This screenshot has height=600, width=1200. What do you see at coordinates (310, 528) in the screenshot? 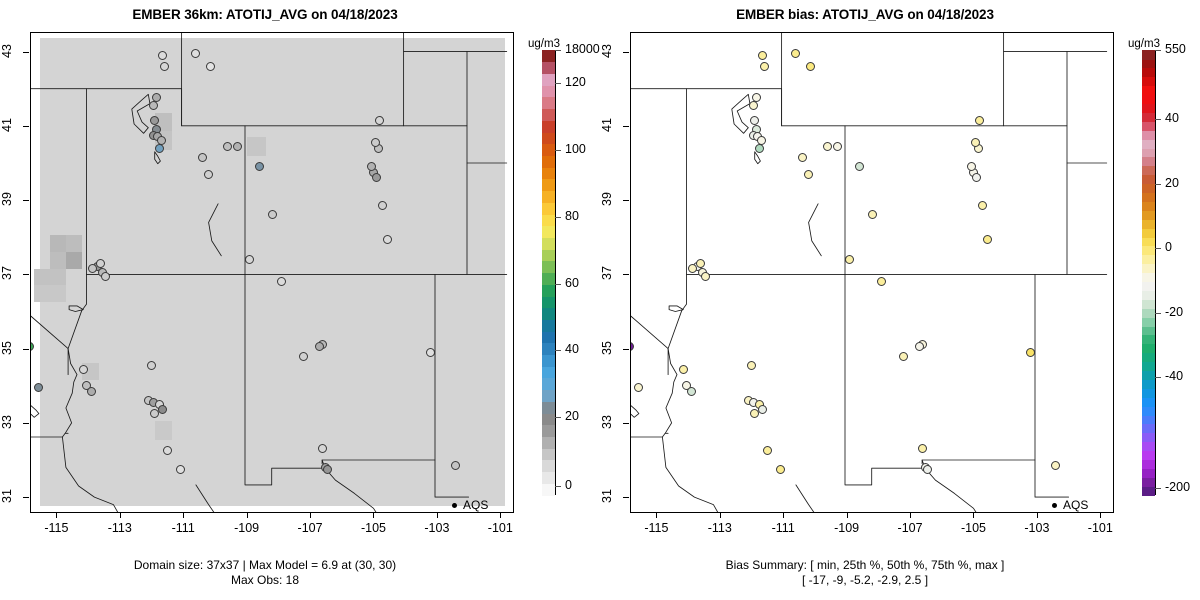
I see `x-axis-label: -107` at bounding box center [310, 528].